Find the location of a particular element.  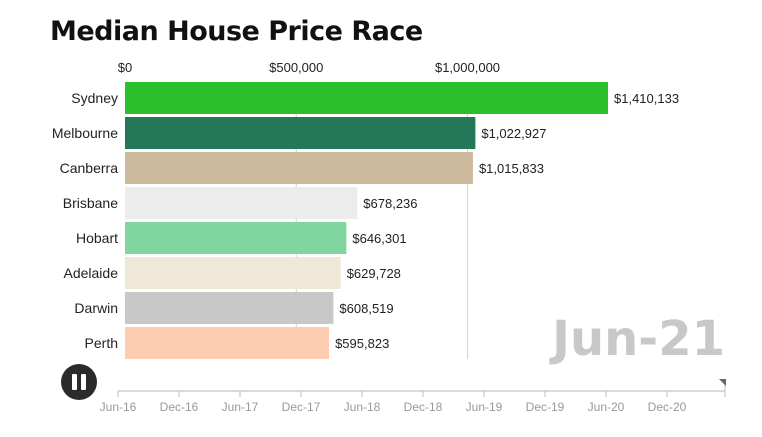

timeline-label: Dec-17 is located at coordinates (301, 407).